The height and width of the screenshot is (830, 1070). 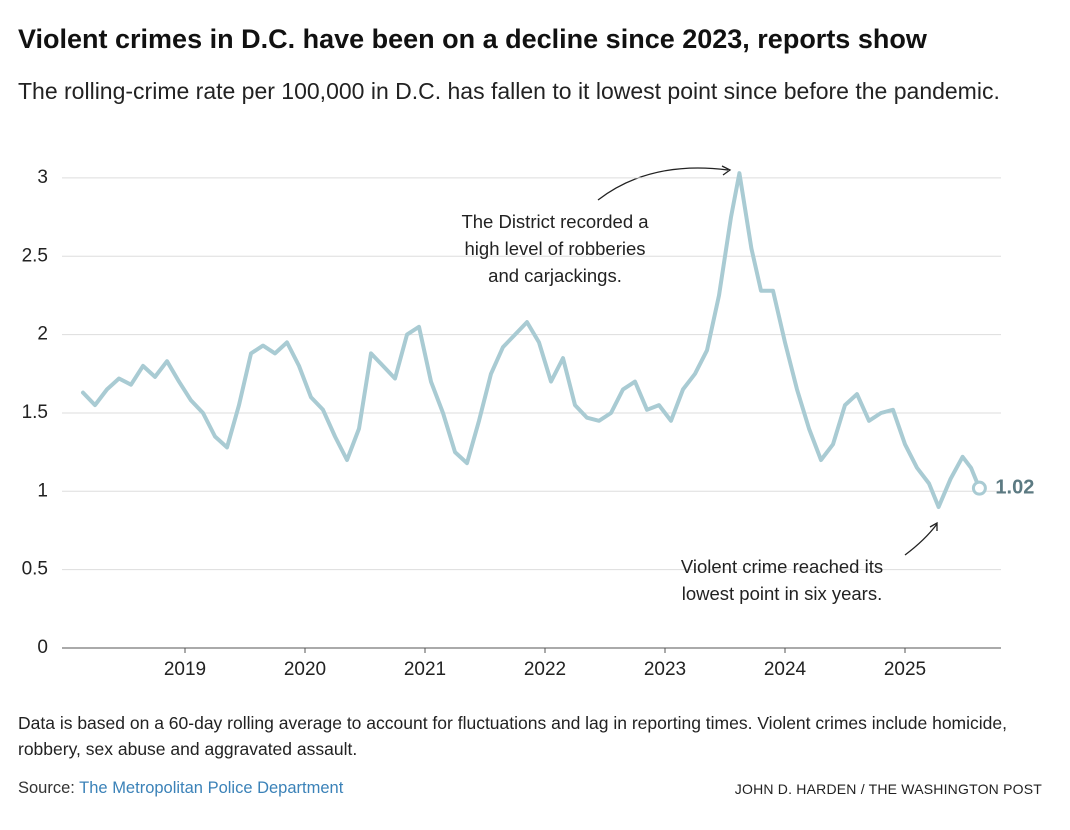 I want to click on credit: JOHN D. HARDEN / THE WASHINGTON POST, so click(x=888, y=789).